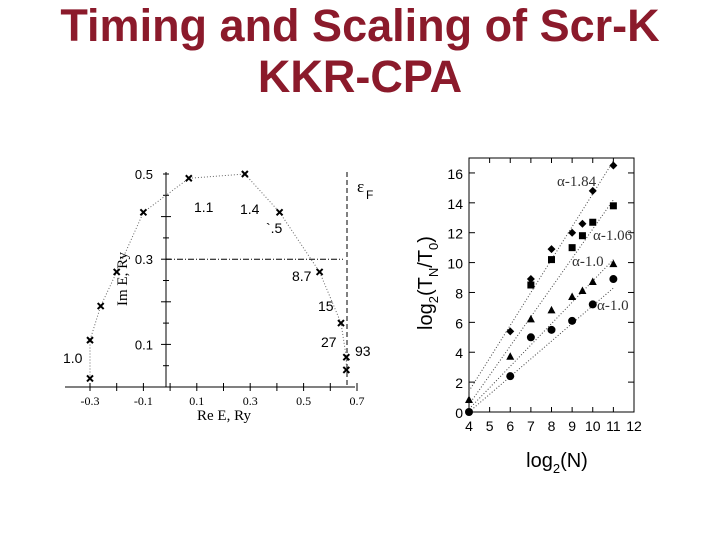  Describe the element at coordinates (459, 323) in the screenshot. I see `y-tick-label: 6` at that location.